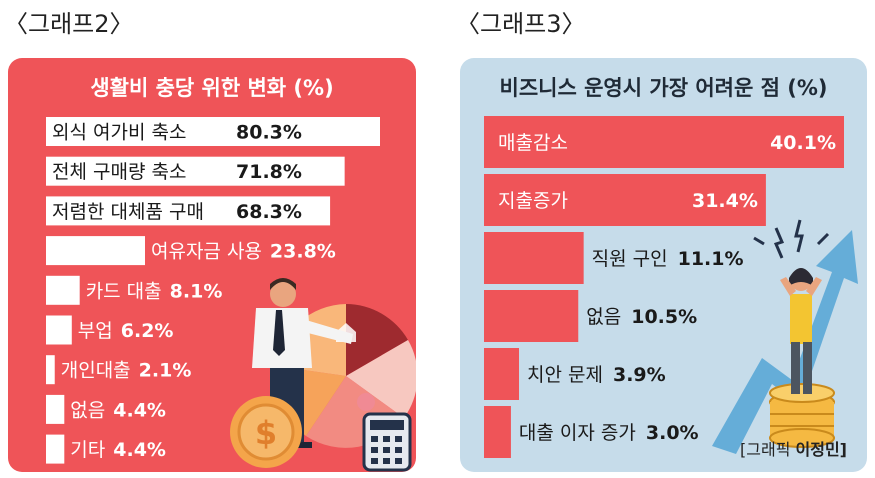 The height and width of the screenshot is (478, 875). Describe the element at coordinates (672, 433) in the screenshot. I see `value-label: 3.0%` at that location.